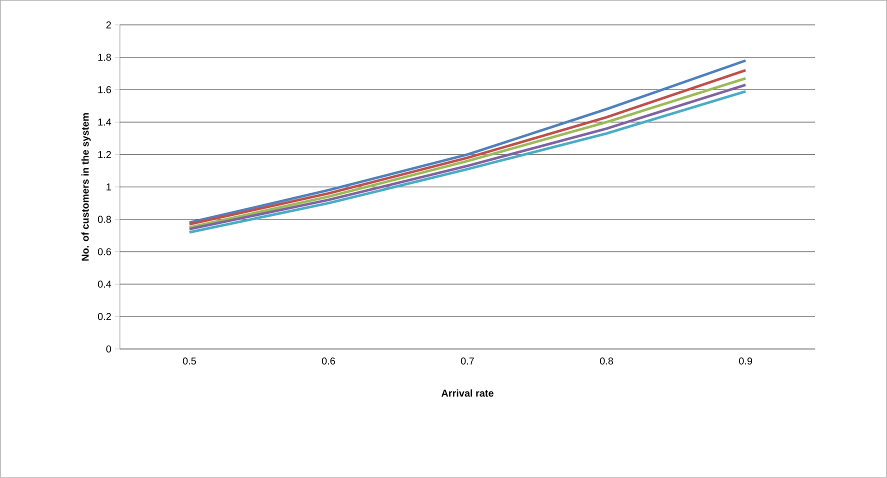 The width and height of the screenshot is (887, 478). I want to click on x-tick-label: 0.8, so click(607, 361).